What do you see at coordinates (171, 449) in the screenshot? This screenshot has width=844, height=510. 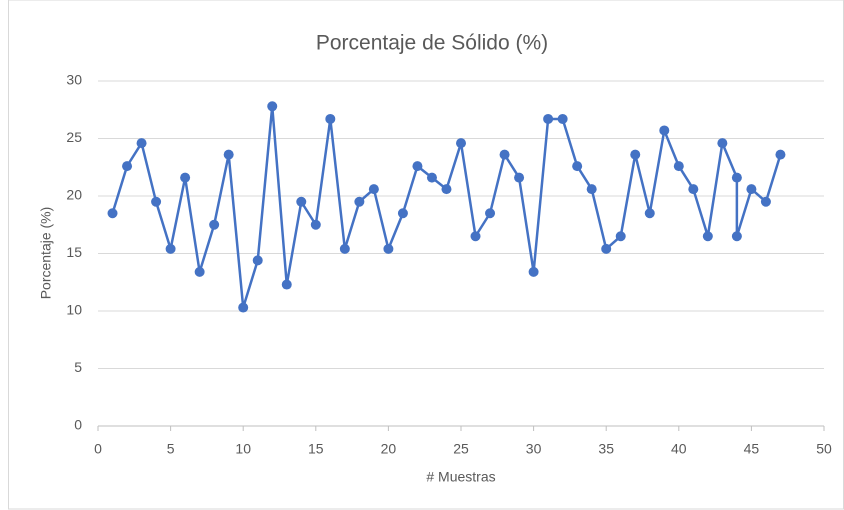 I see `x-tick-label: 5` at bounding box center [171, 449].